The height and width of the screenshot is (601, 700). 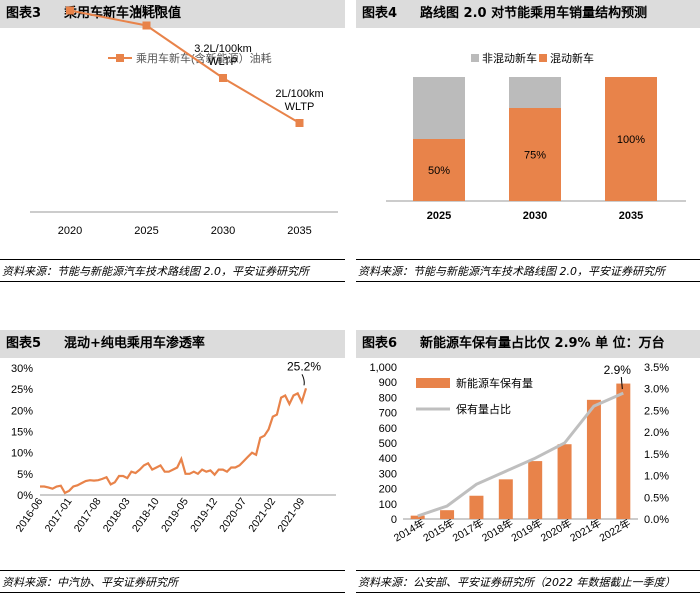 What do you see at coordinates (70, 231) in the screenshot?
I see `x-tick-label: 2020` at bounding box center [70, 231].